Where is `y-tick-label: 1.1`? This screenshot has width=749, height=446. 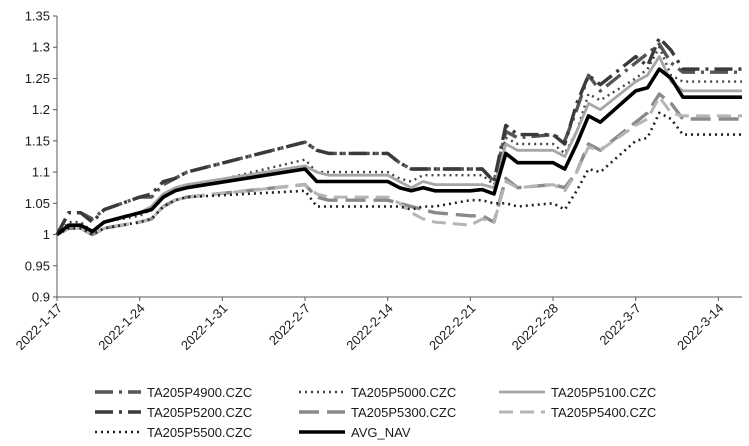 y-tick-label: 1.1 is located at coordinates (41, 172).